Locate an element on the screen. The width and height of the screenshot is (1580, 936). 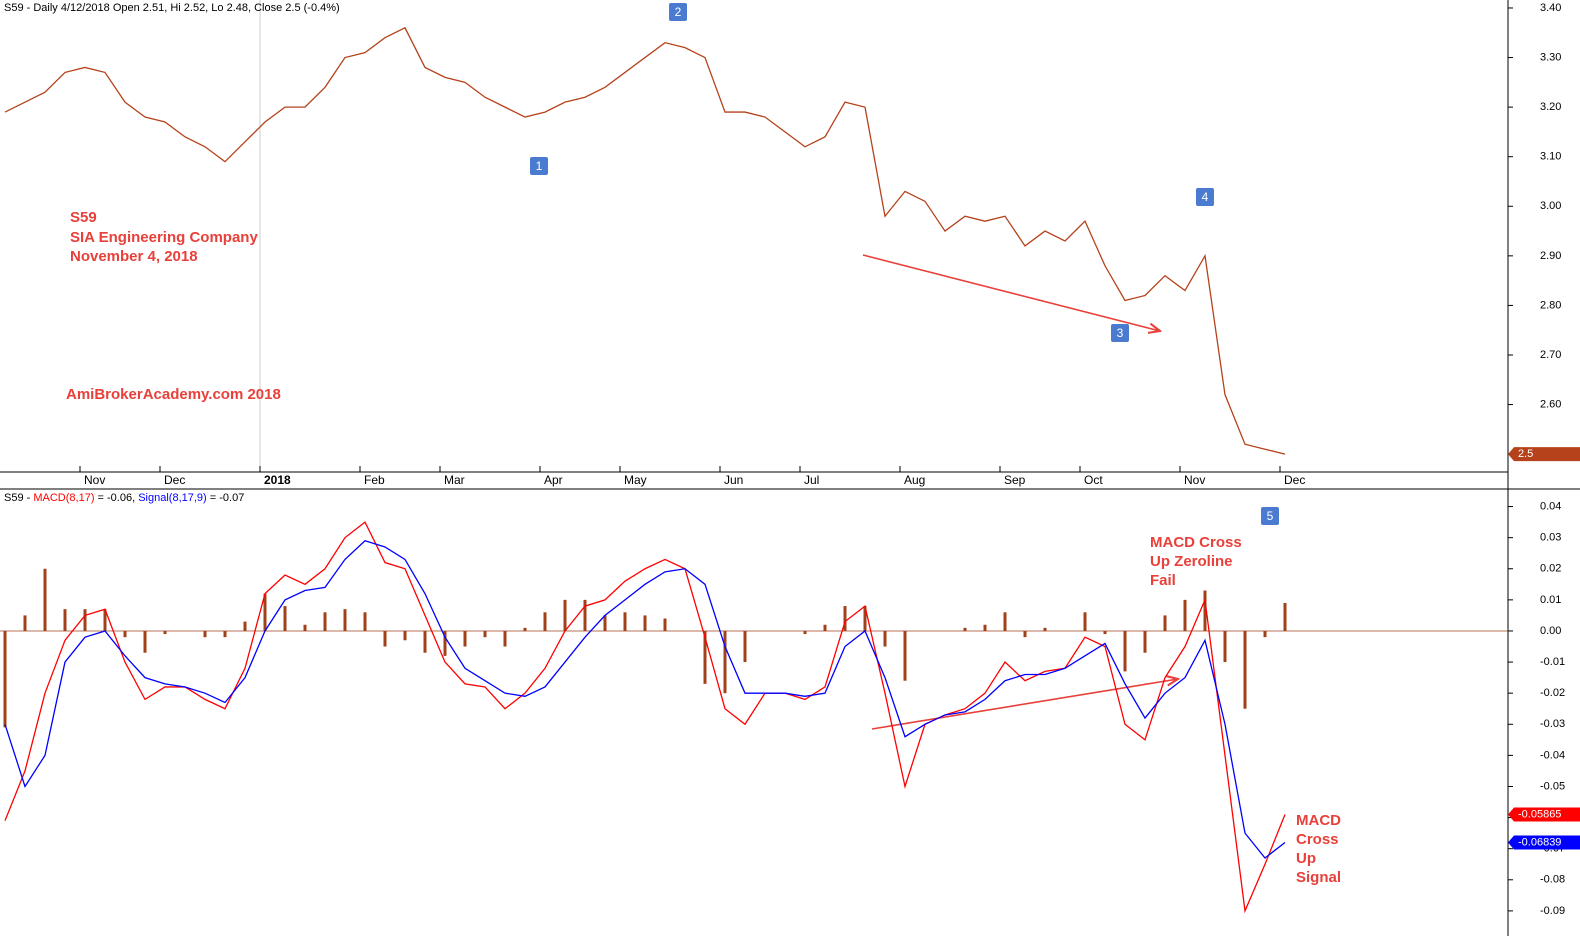
marker-label: 5 is located at coordinates (1270, 516).